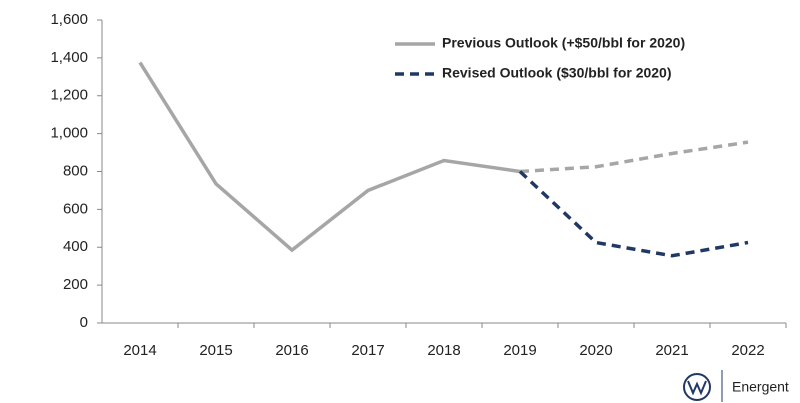  What do you see at coordinates (75, 246) in the screenshot?
I see `y-tick-label: 400` at bounding box center [75, 246].